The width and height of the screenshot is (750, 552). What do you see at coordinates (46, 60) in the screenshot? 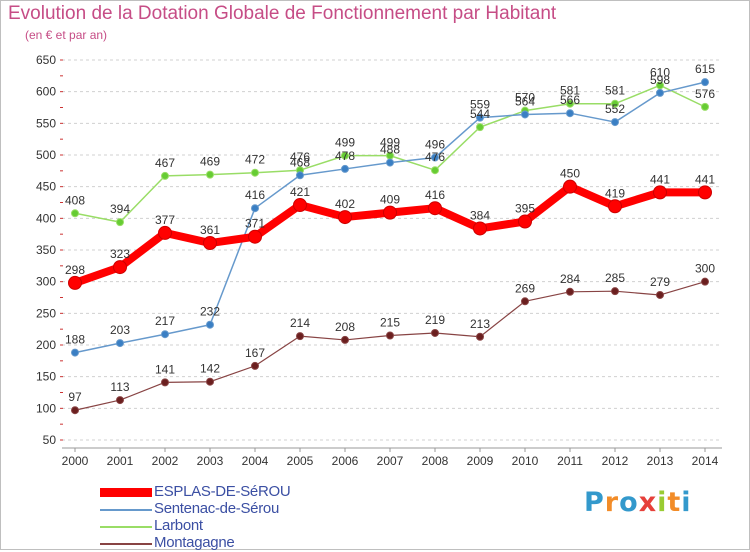
I see `y-tick-label: 650` at bounding box center [46, 60].